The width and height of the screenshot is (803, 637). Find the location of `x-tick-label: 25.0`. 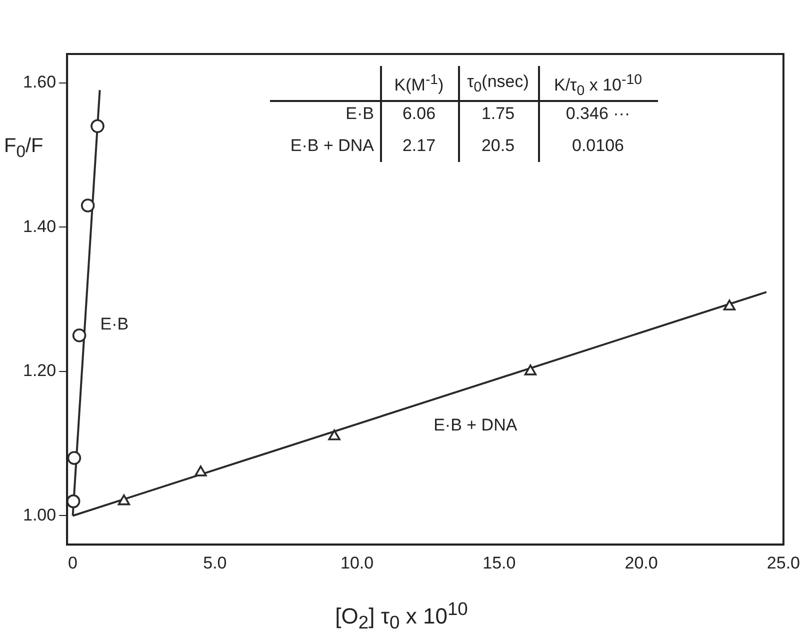

x-tick-label: 25.0 is located at coordinates (783, 562).